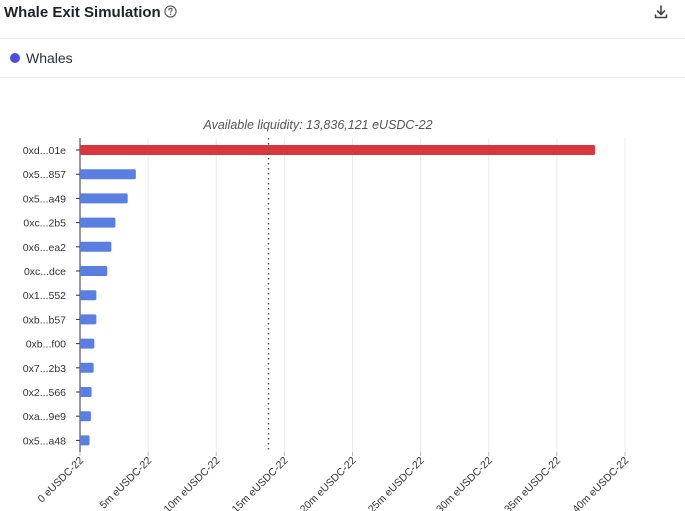  Describe the element at coordinates (170, 11) in the screenshot. I see `question-circle-icon` at that location.